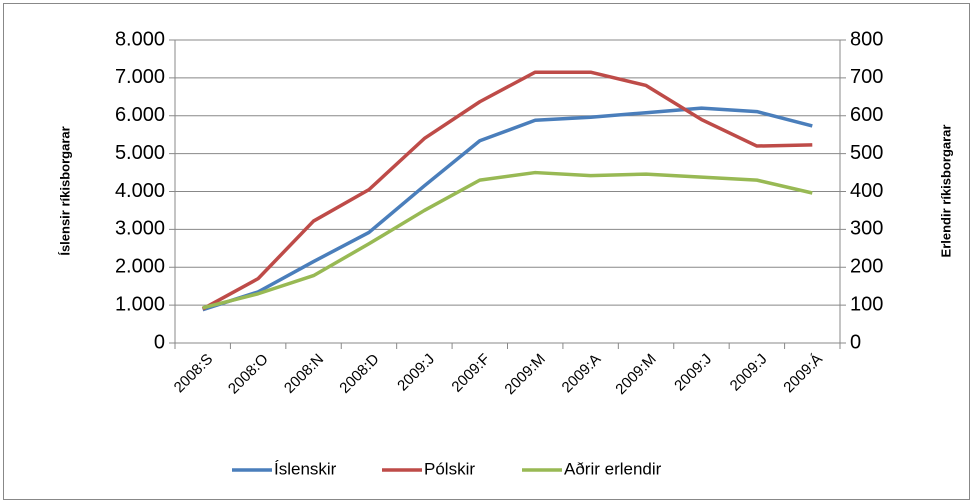 This screenshot has height=504, width=974. What do you see at coordinates (140, 304) in the screenshot?
I see `y-tick-label: 1.000` at bounding box center [140, 304].